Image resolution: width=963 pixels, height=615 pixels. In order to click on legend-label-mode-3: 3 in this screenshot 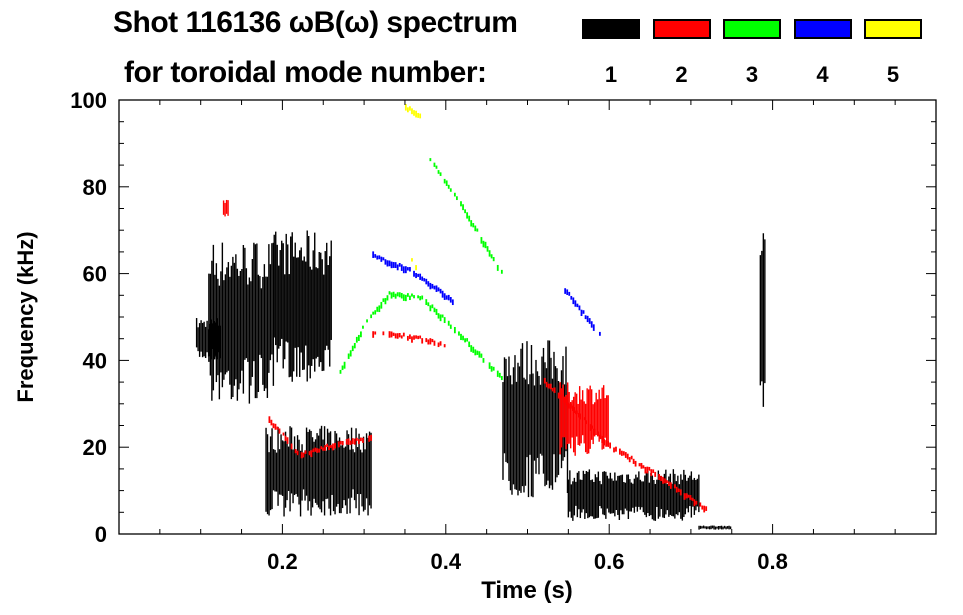, I will do `click(752, 74)`.